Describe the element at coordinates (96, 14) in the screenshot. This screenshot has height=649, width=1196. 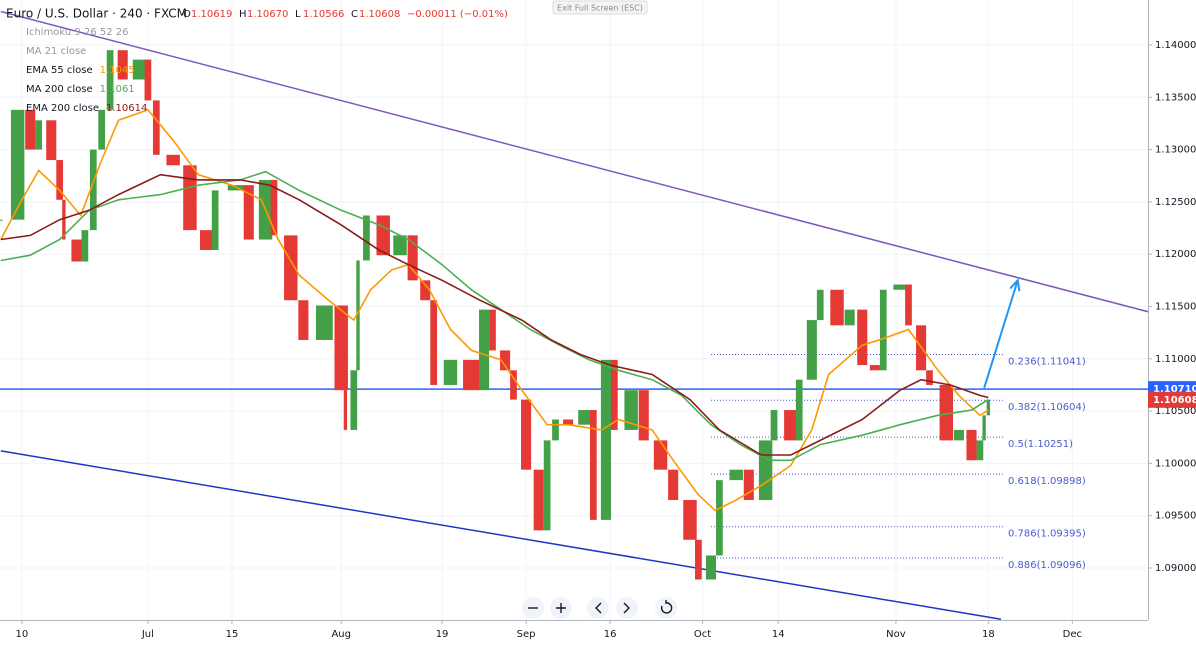
I see `symbol-title: Euro / U.S. Dollar · 240 · FXCM` at that location.